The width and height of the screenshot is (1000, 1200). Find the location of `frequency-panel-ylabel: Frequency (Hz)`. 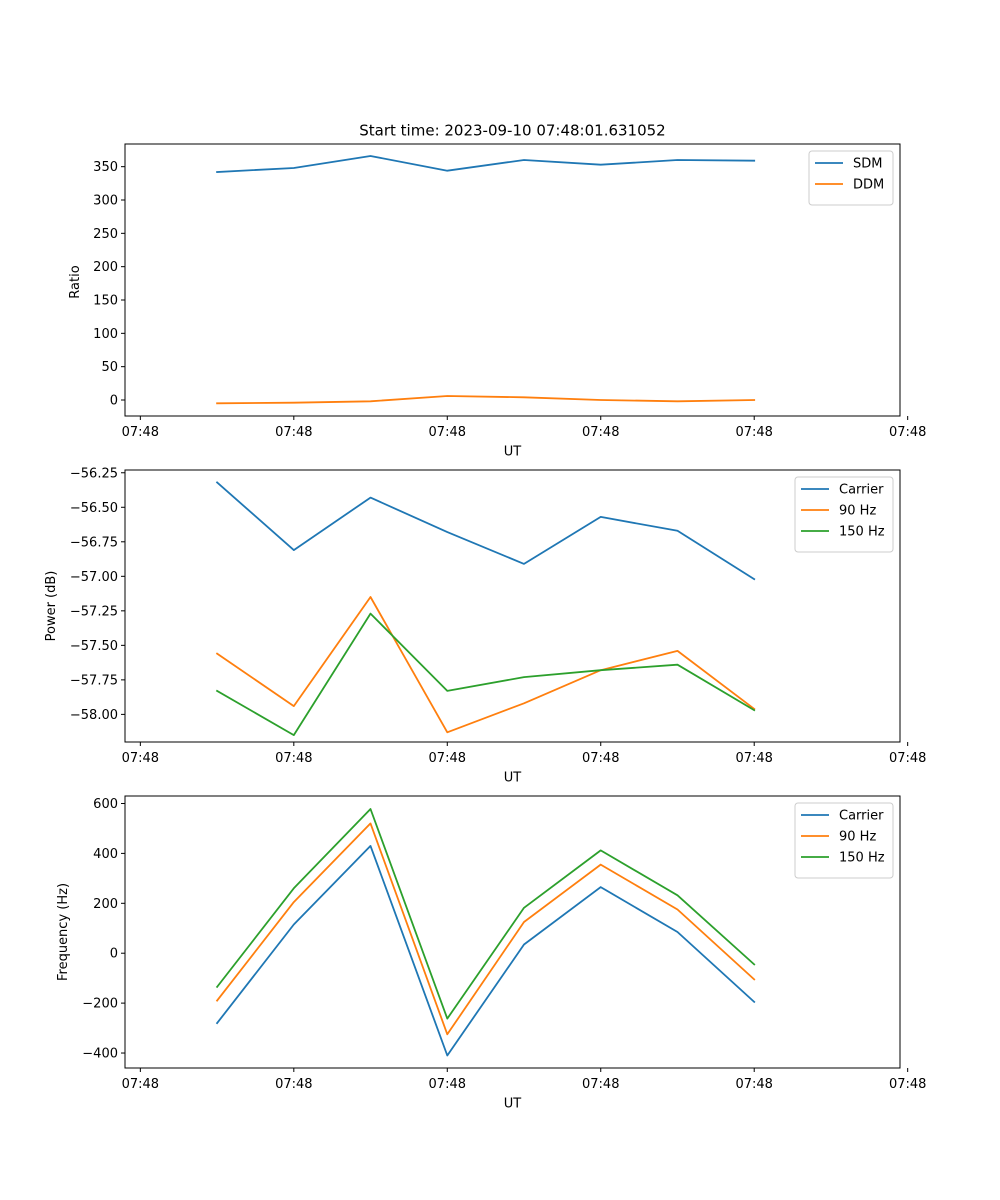

frequency-panel-ylabel: Frequency (Hz) is located at coordinates (63, 932).